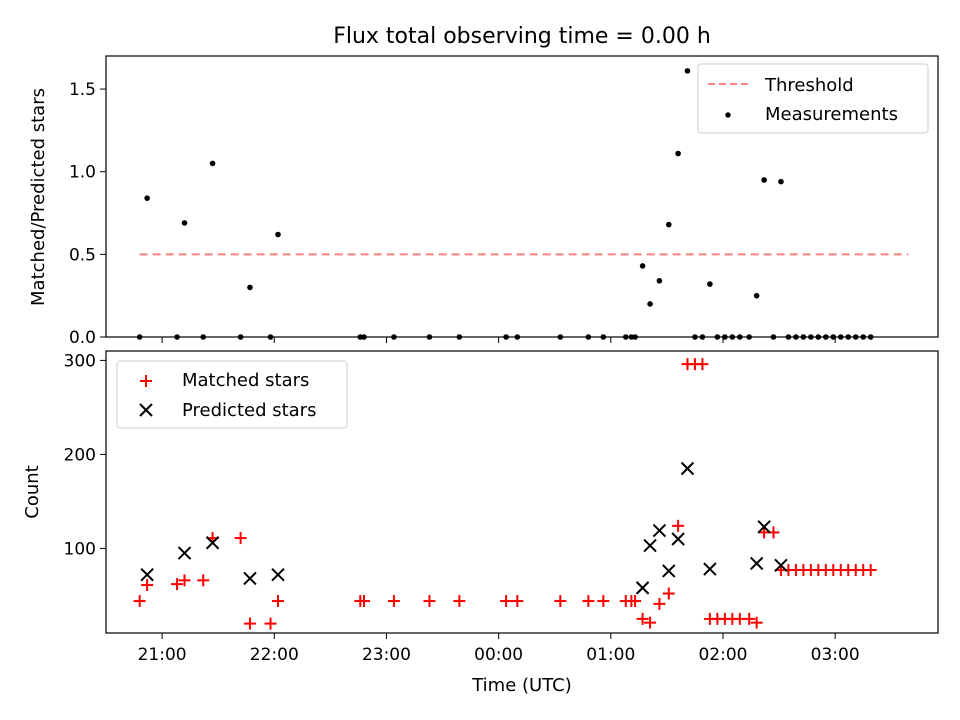 Image resolution: width=960 pixels, height=720 pixels. Describe the element at coordinates (38, 197) in the screenshot. I see `ratio-y-axis-label: Matched/Predicted stars` at that location.